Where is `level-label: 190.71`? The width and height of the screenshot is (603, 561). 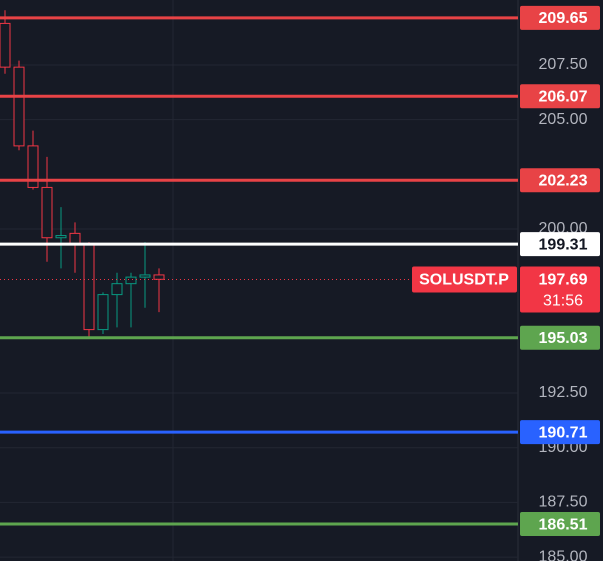
level-label: 190.71 is located at coordinates (563, 432).